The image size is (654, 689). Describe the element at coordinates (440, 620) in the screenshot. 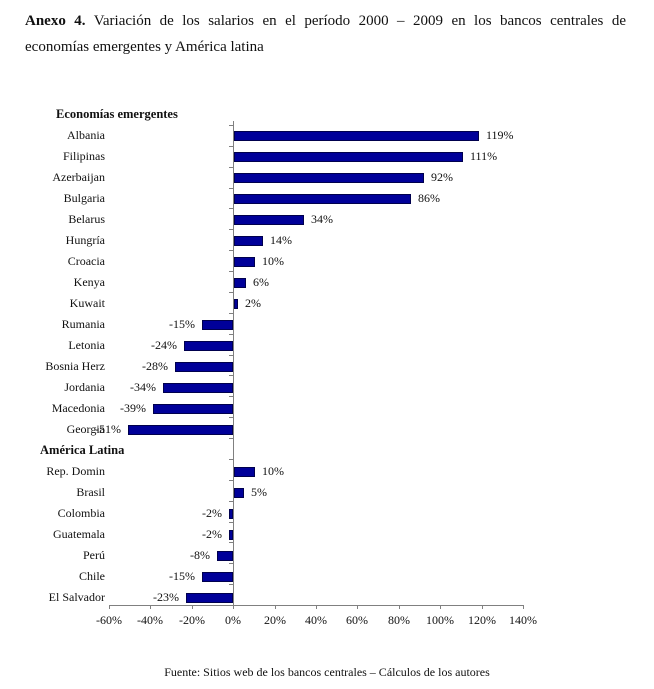

I see `x-axis-tick-label: 100%` at that location.